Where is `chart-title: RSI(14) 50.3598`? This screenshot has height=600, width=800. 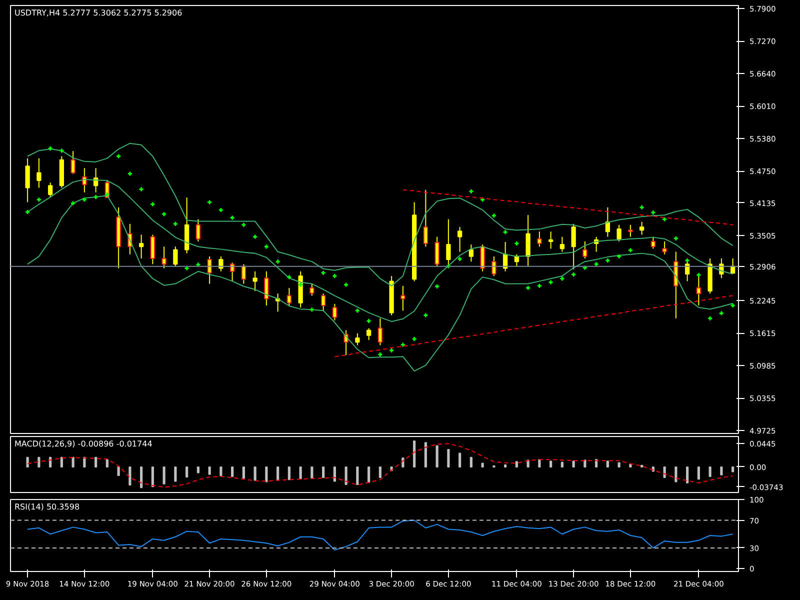 chart-title: RSI(14) 50.3598 is located at coordinates (47, 507).